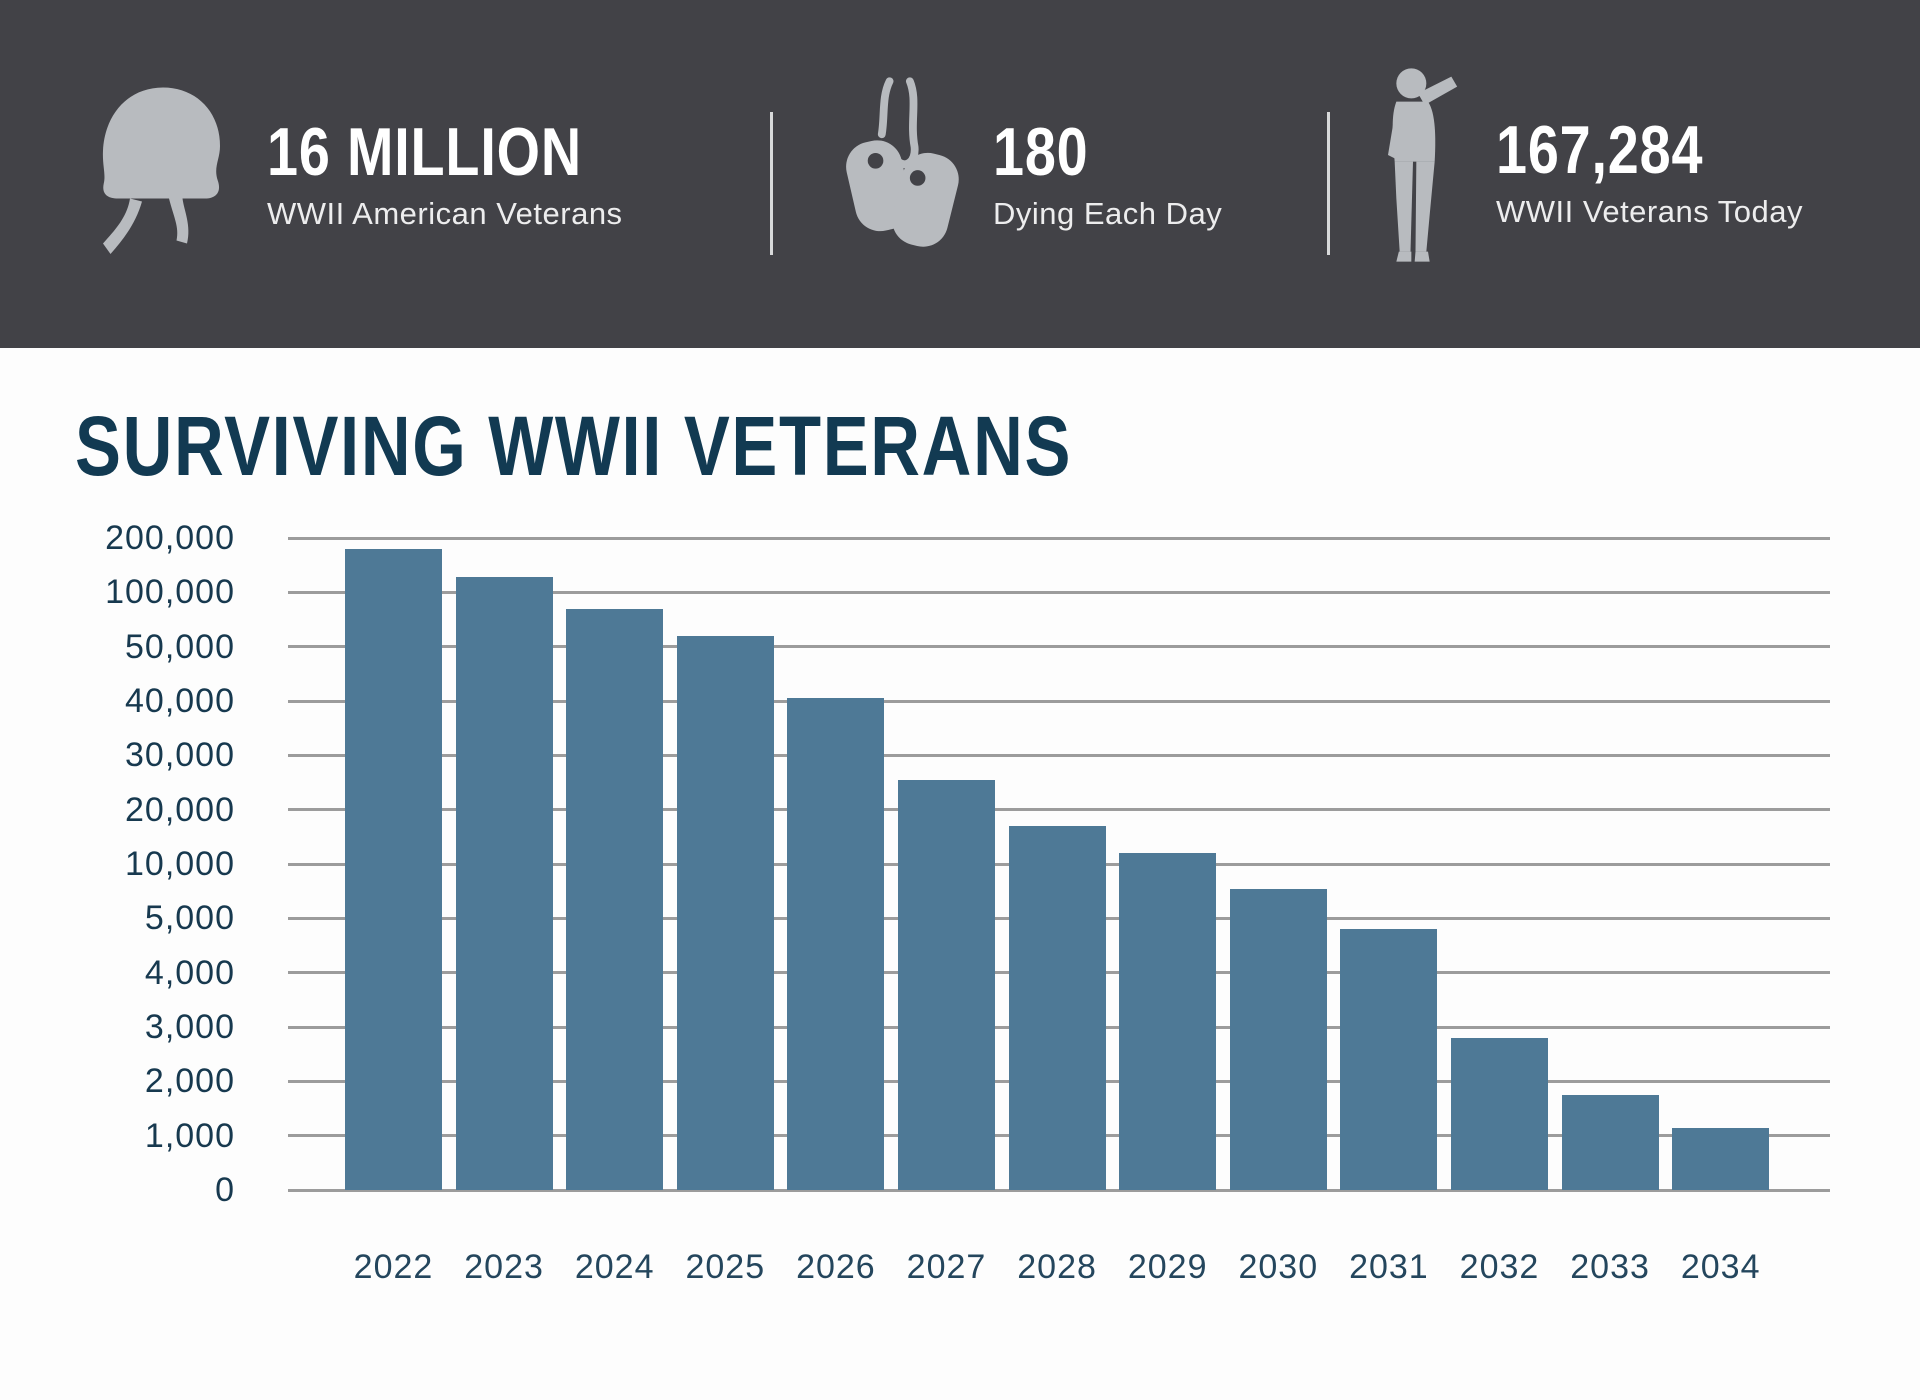  I want to click on x-axis-tick-label: 2023, so click(504, 1267).